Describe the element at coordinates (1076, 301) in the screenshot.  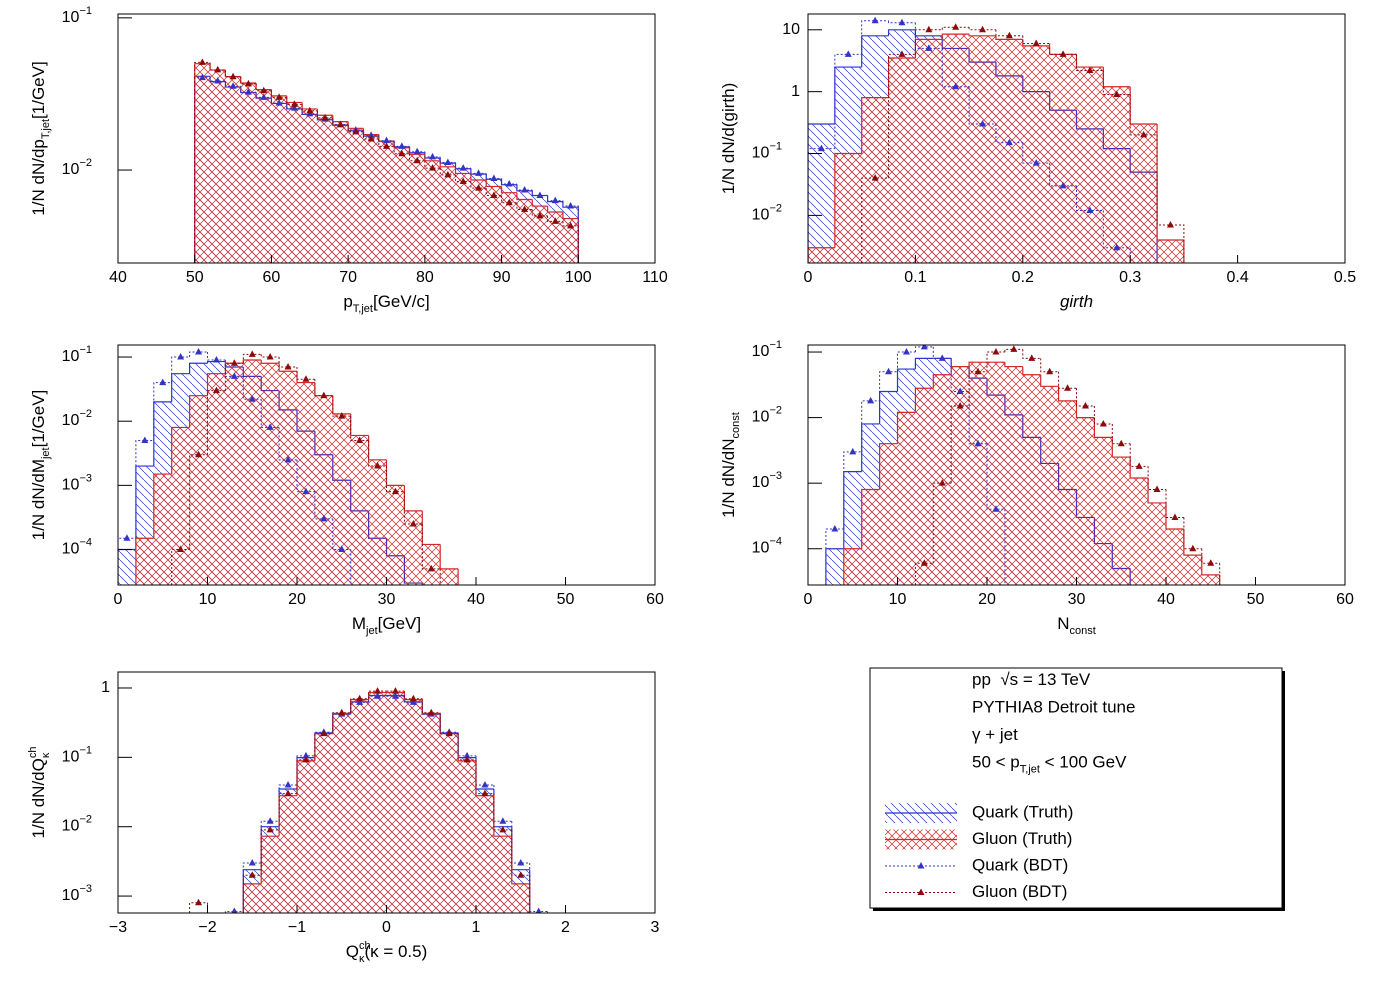
I see `x-axis-label: girth` at that location.